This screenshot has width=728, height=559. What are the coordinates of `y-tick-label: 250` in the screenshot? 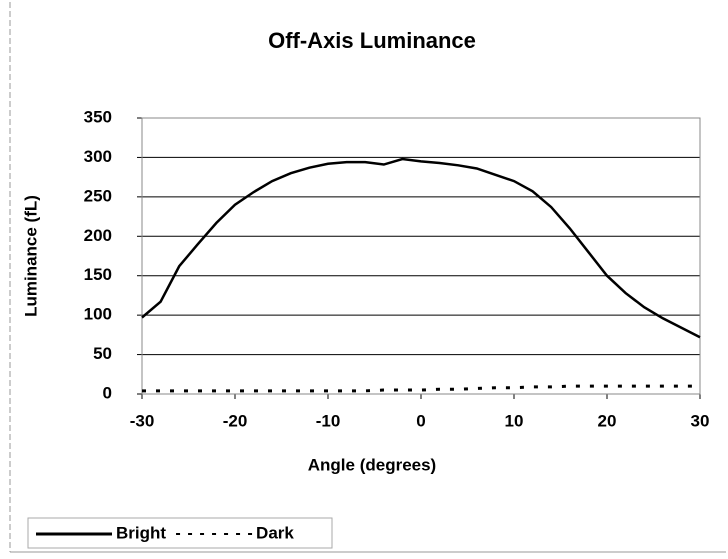 It's located at (98, 195).